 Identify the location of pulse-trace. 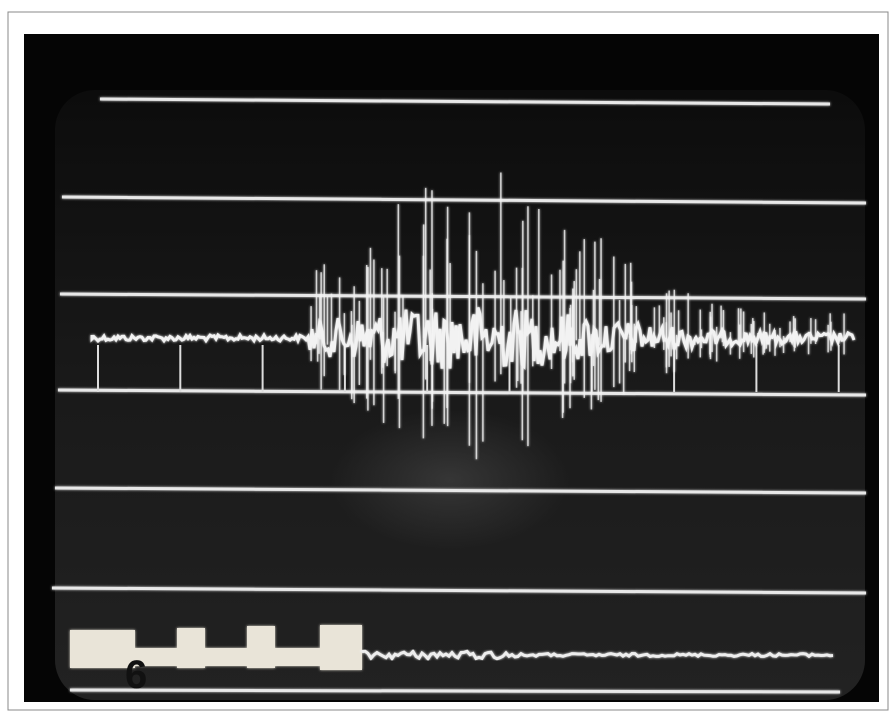
(216, 647).